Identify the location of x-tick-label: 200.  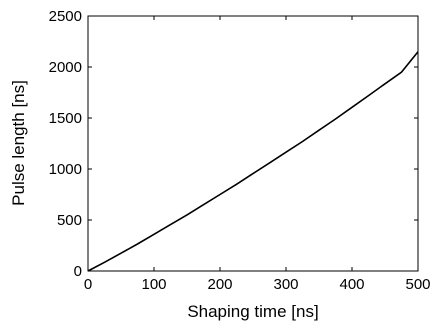
(219, 284).